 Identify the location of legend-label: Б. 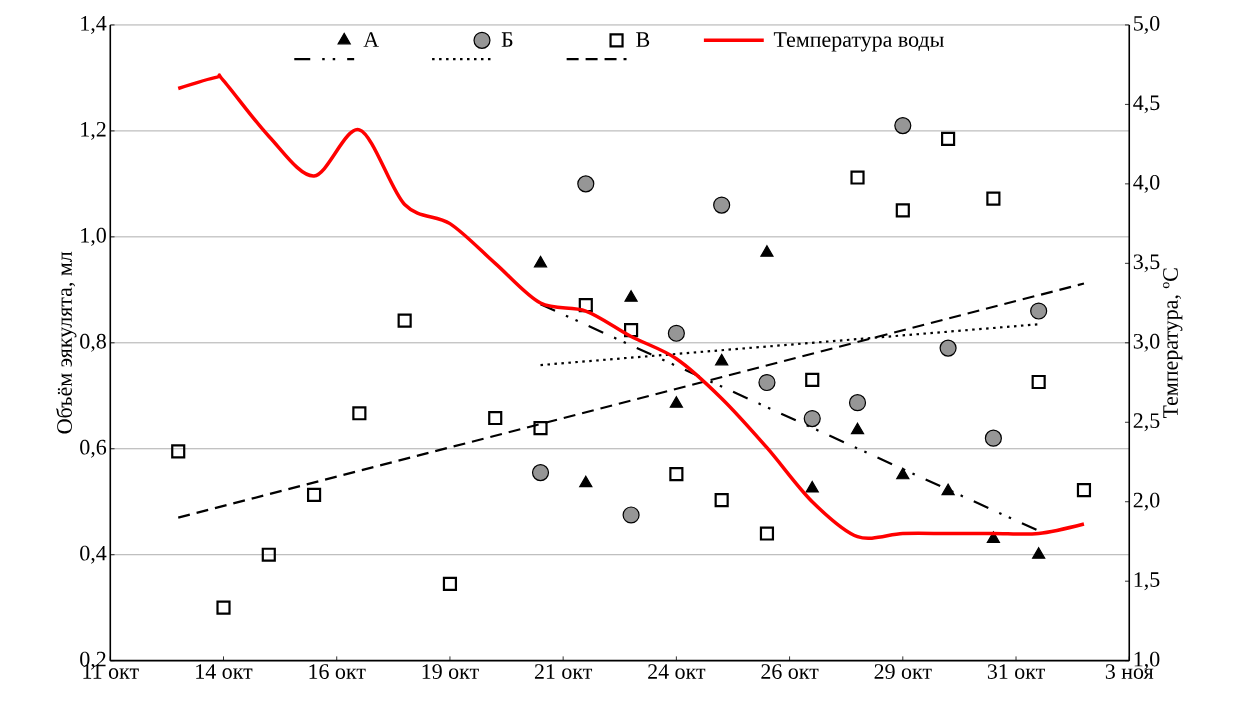
(507, 39).